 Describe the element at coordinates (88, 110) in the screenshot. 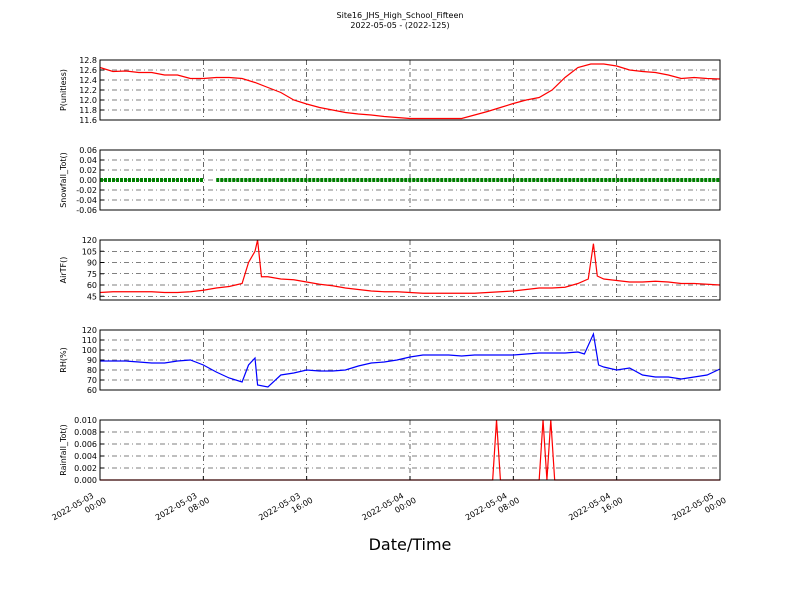

I see `y-tick-label: 11.8` at that location.